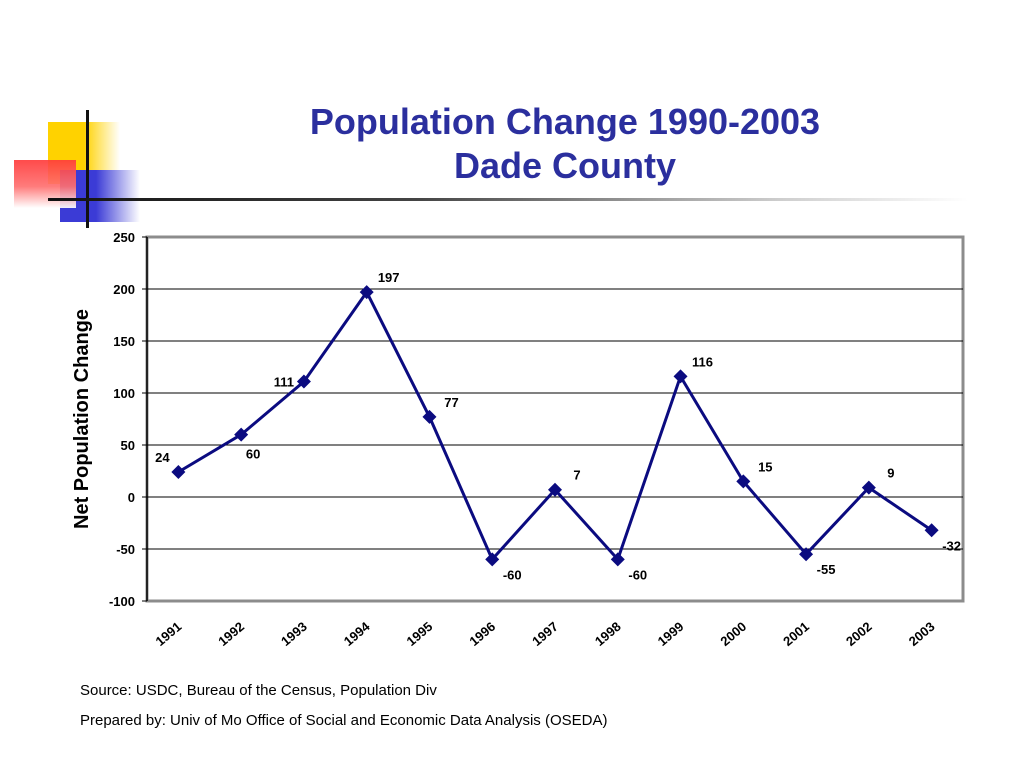 Image resolution: width=1024 pixels, height=768 pixels. What do you see at coordinates (796, 634) in the screenshot?
I see `x-tick-label: 2001` at bounding box center [796, 634].